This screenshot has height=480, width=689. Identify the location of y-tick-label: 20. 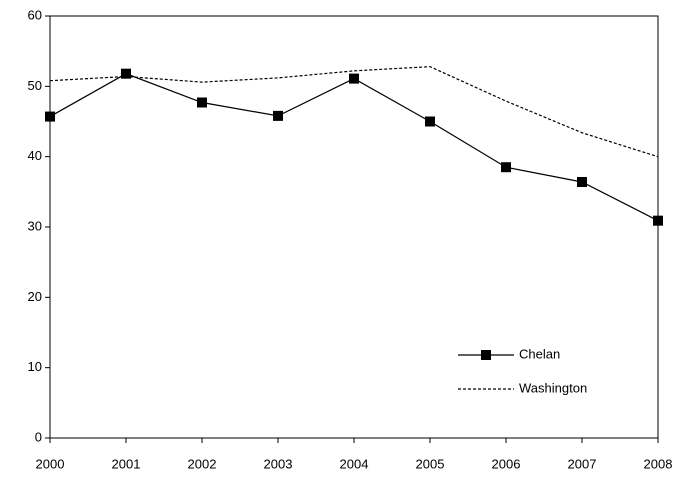
(35, 296).